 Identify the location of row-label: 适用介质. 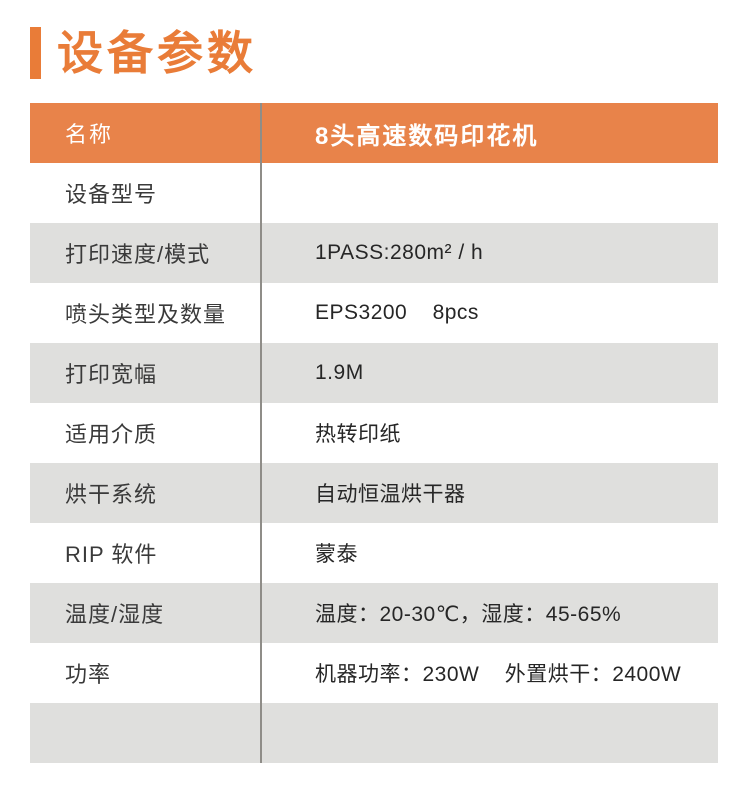
(111, 434).